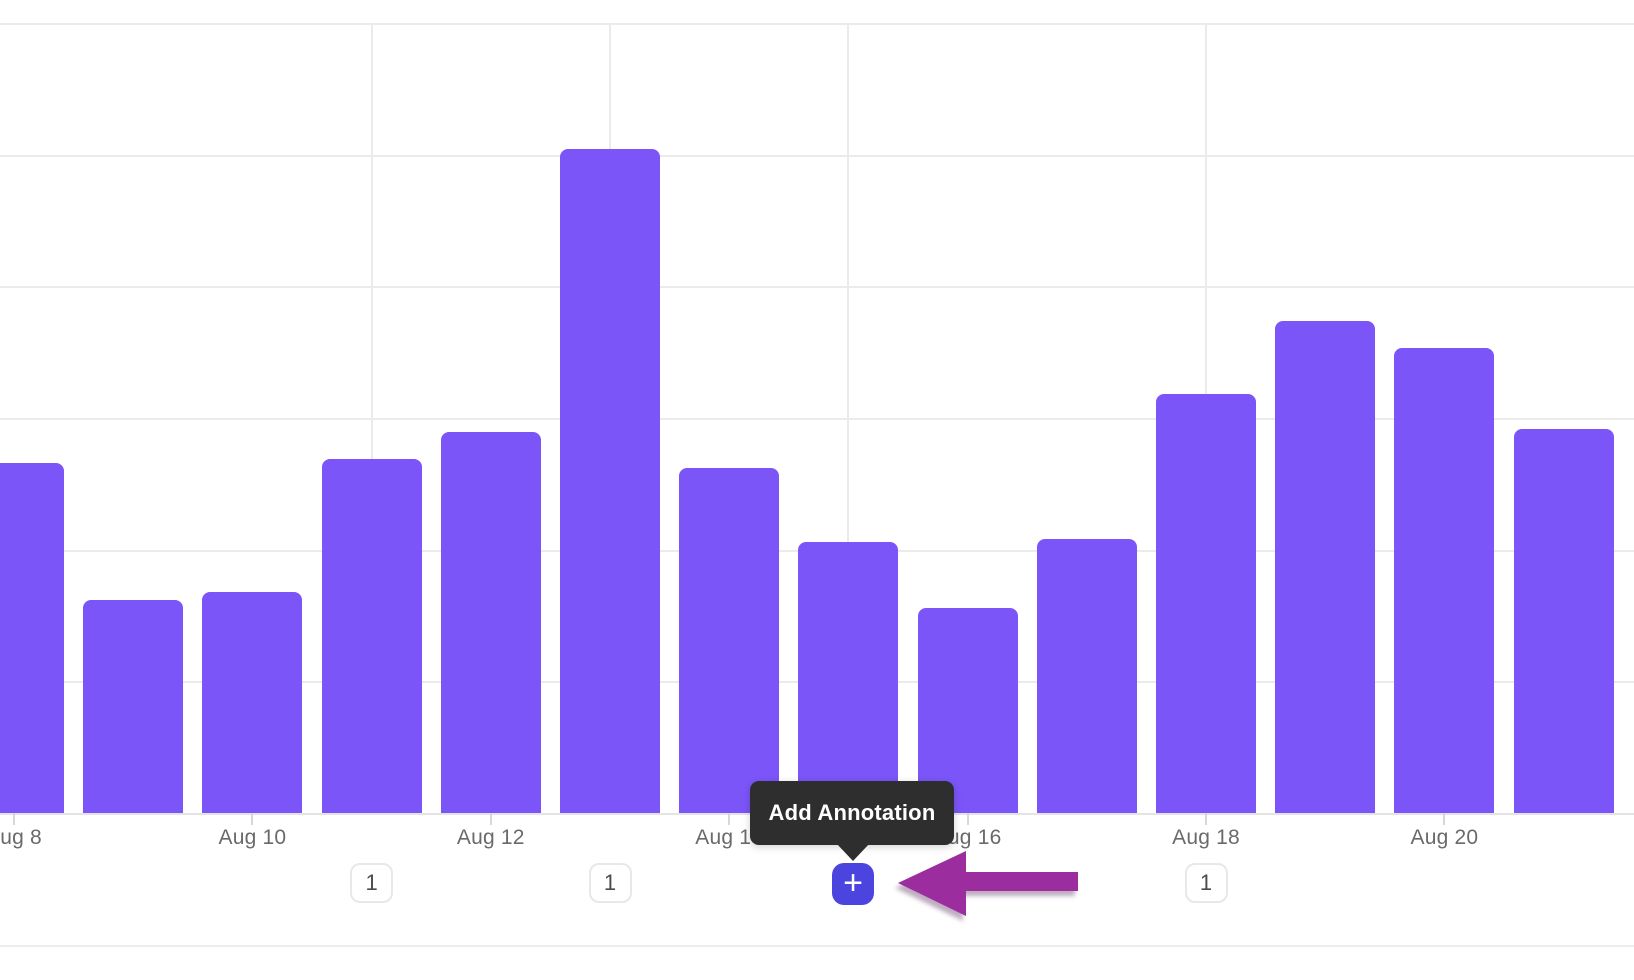 The width and height of the screenshot is (1634, 980). I want to click on add-annotation-button: +, so click(853, 884).